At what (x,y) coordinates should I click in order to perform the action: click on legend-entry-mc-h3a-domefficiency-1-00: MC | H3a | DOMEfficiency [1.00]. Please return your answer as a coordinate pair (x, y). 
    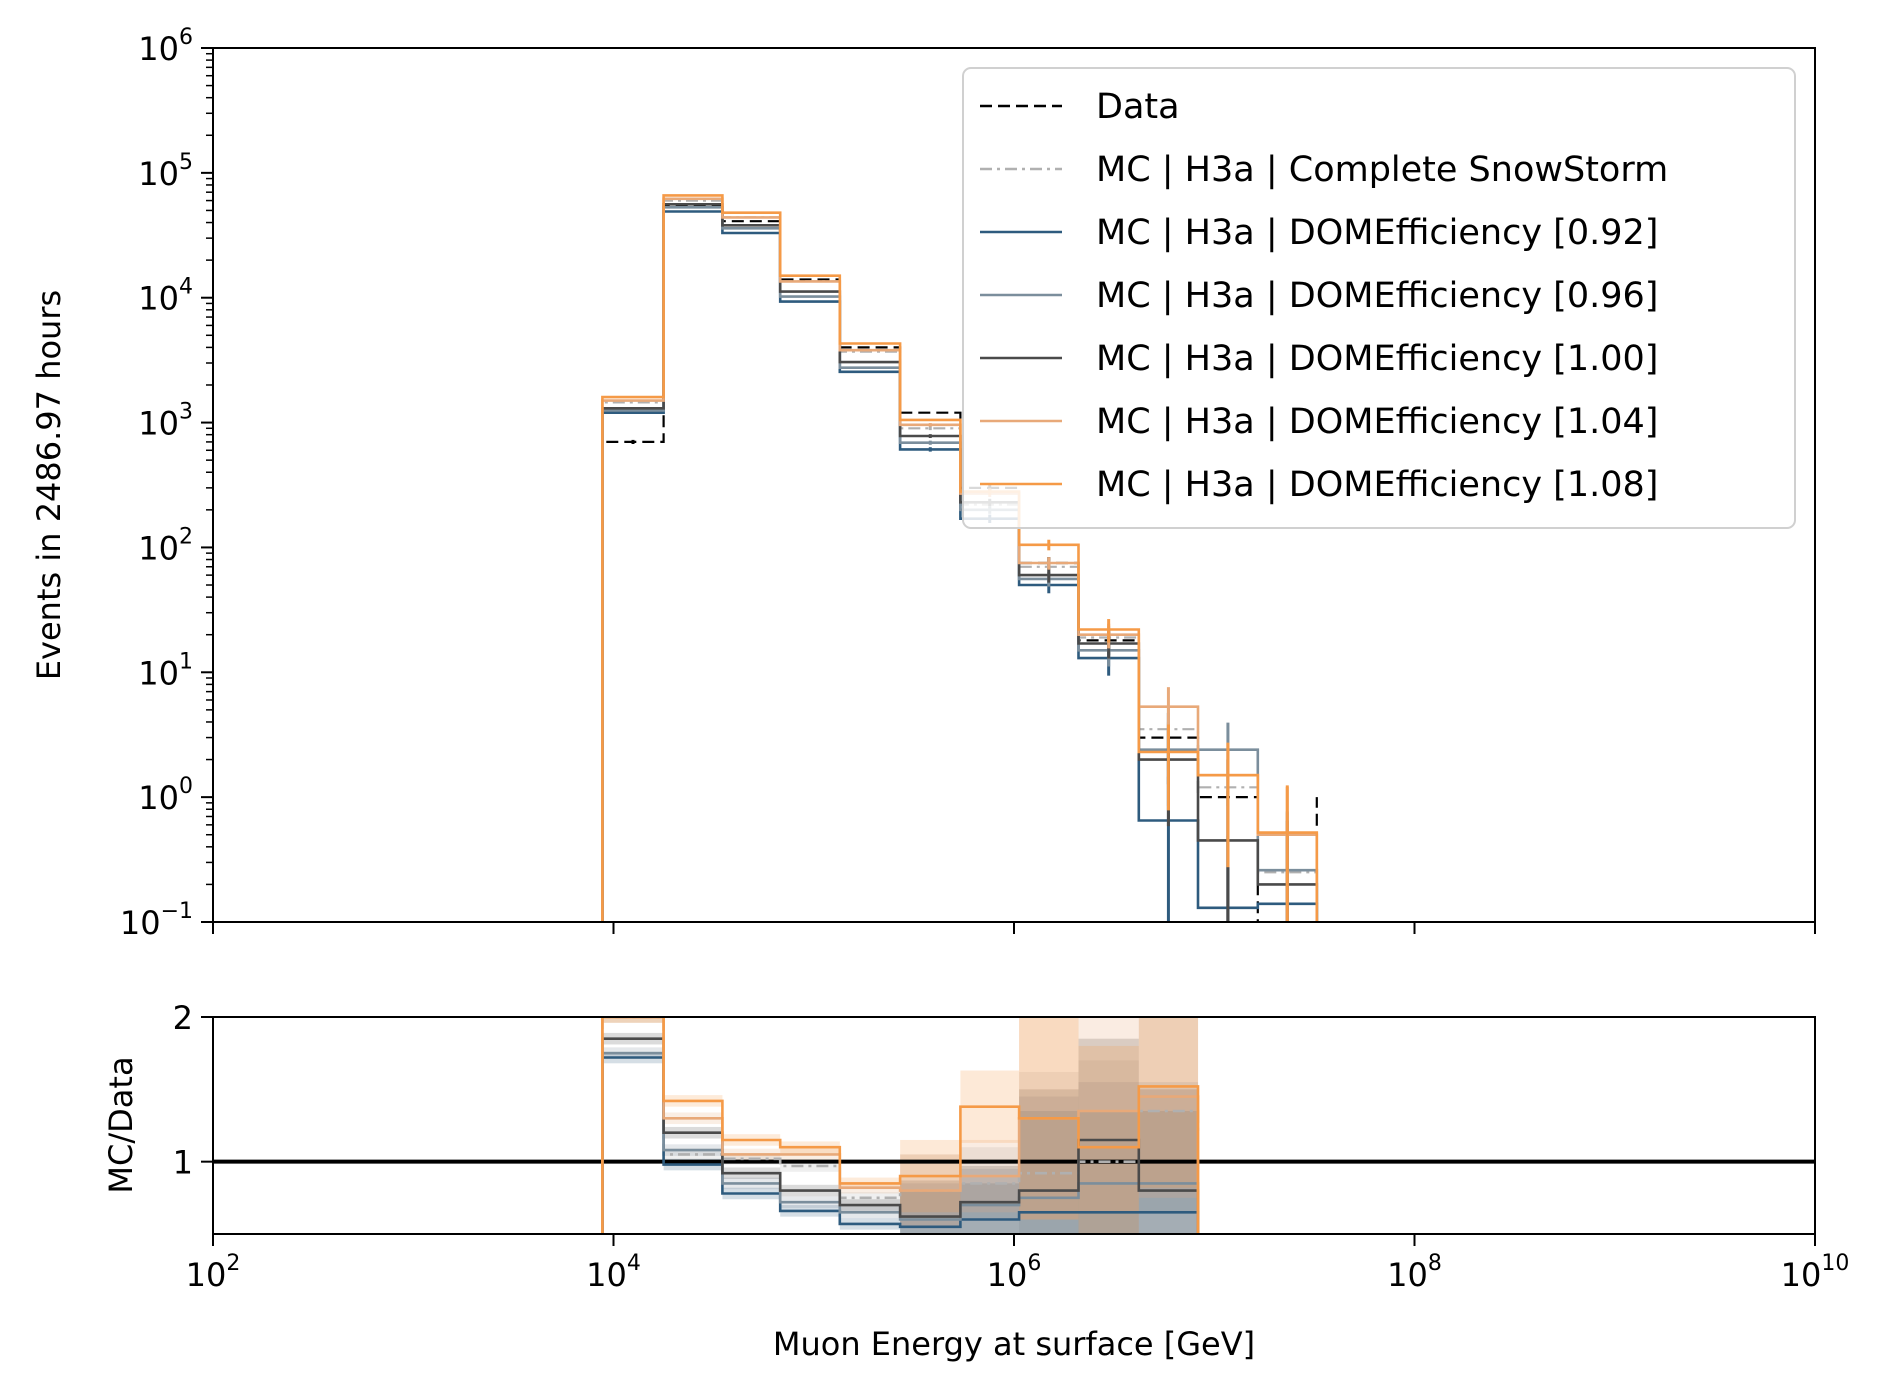
    Looking at the image, I should click on (1319, 359).